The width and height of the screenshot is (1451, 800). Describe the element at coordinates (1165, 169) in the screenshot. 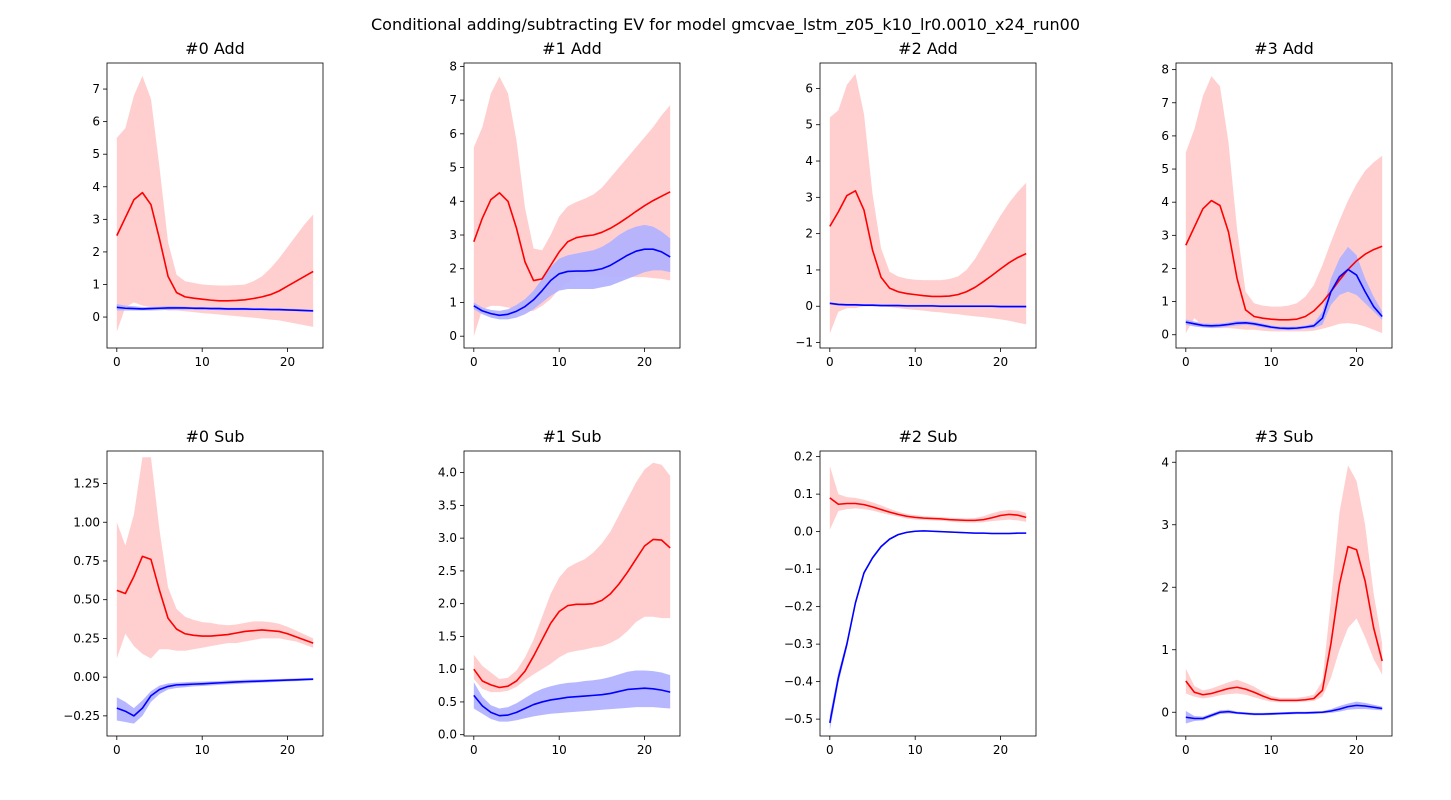

I see `y-tick-label: 5` at that location.